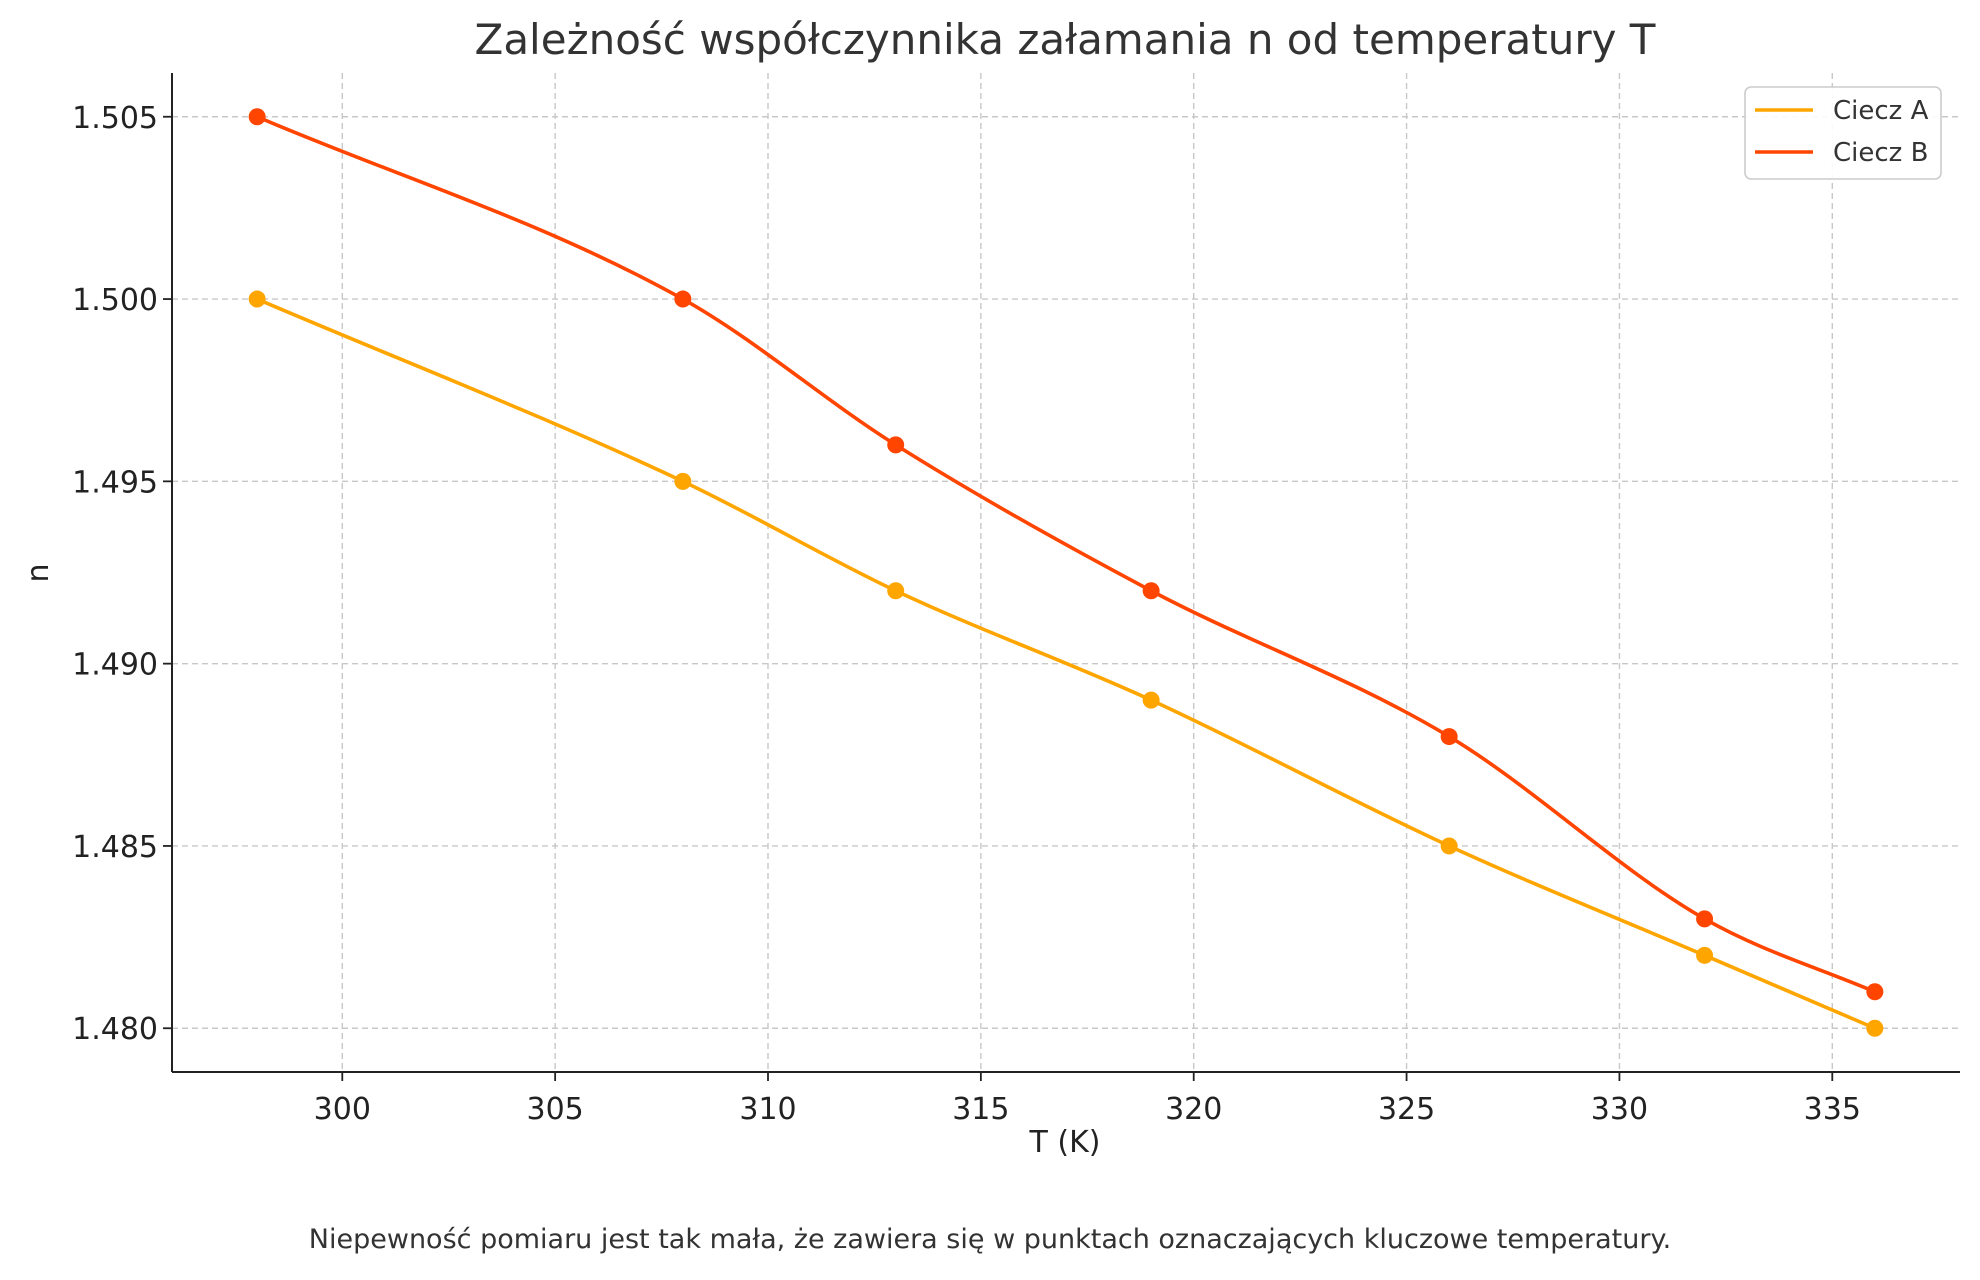 Image resolution: width=1980 pixels, height=1280 pixels. Describe the element at coordinates (115, 300) in the screenshot. I see `y-tick-label: 1.500` at that location.